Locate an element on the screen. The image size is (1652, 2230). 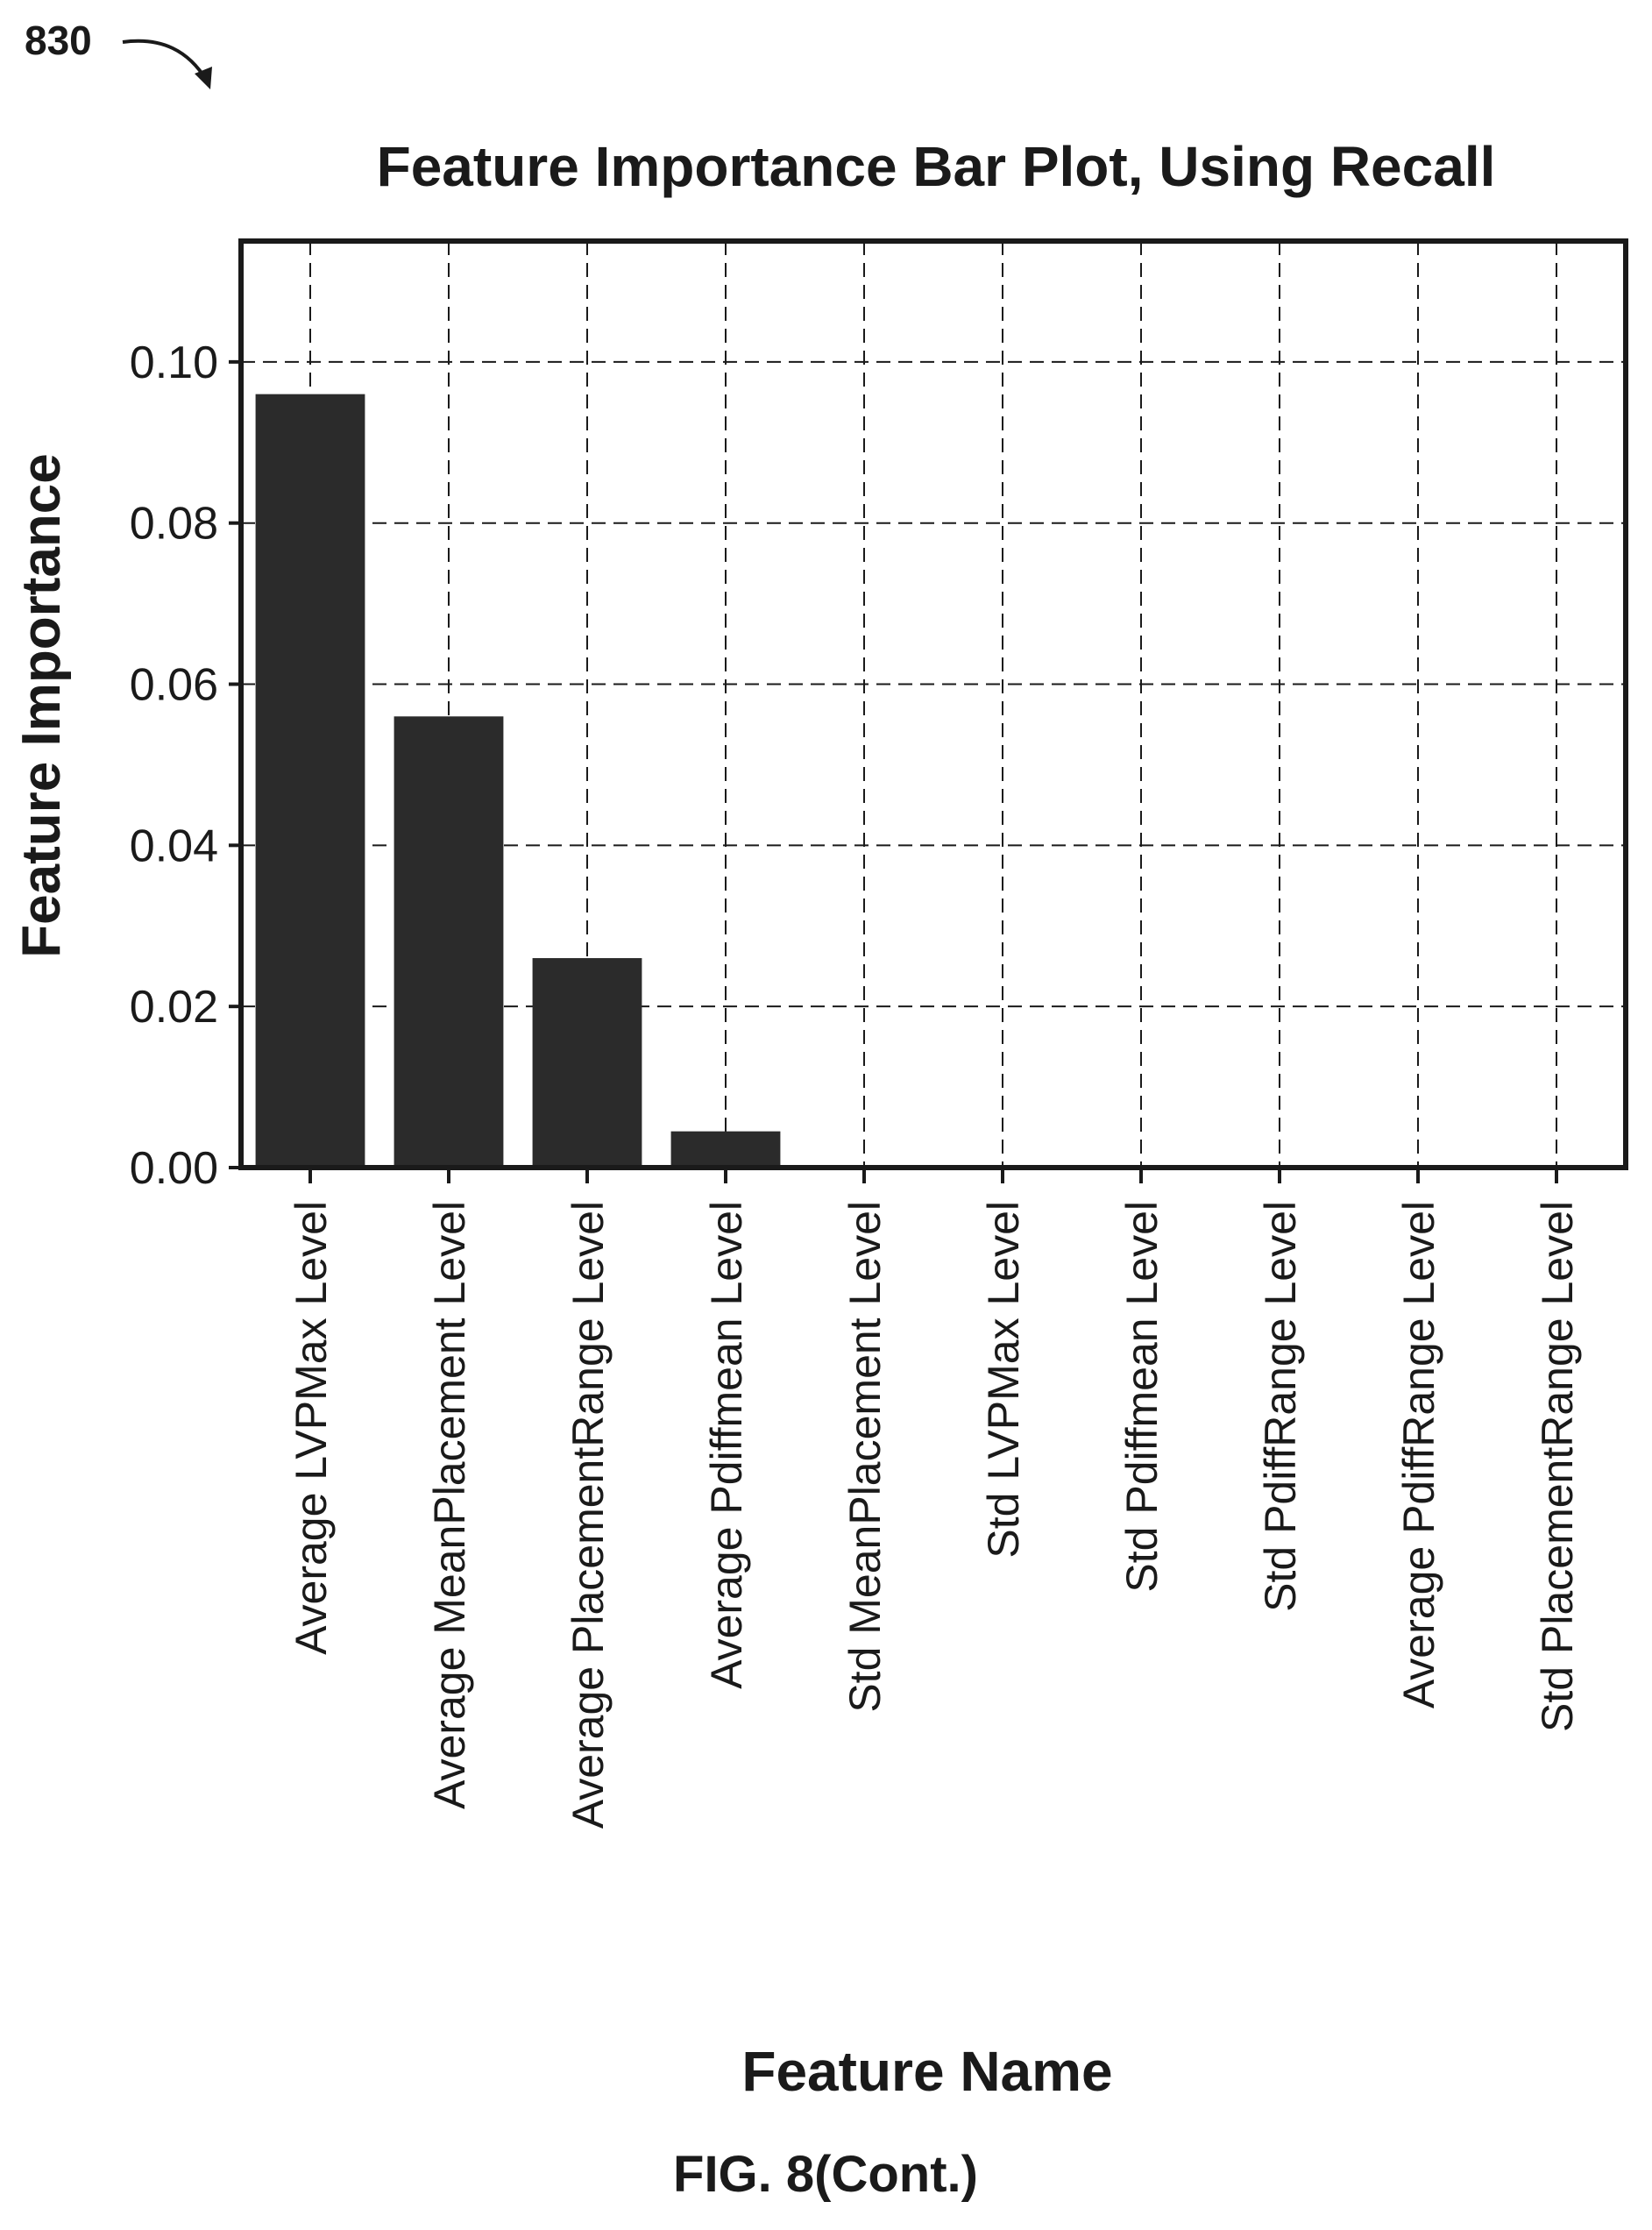
x-axis-label: Feature Name is located at coordinates (926, 2071).